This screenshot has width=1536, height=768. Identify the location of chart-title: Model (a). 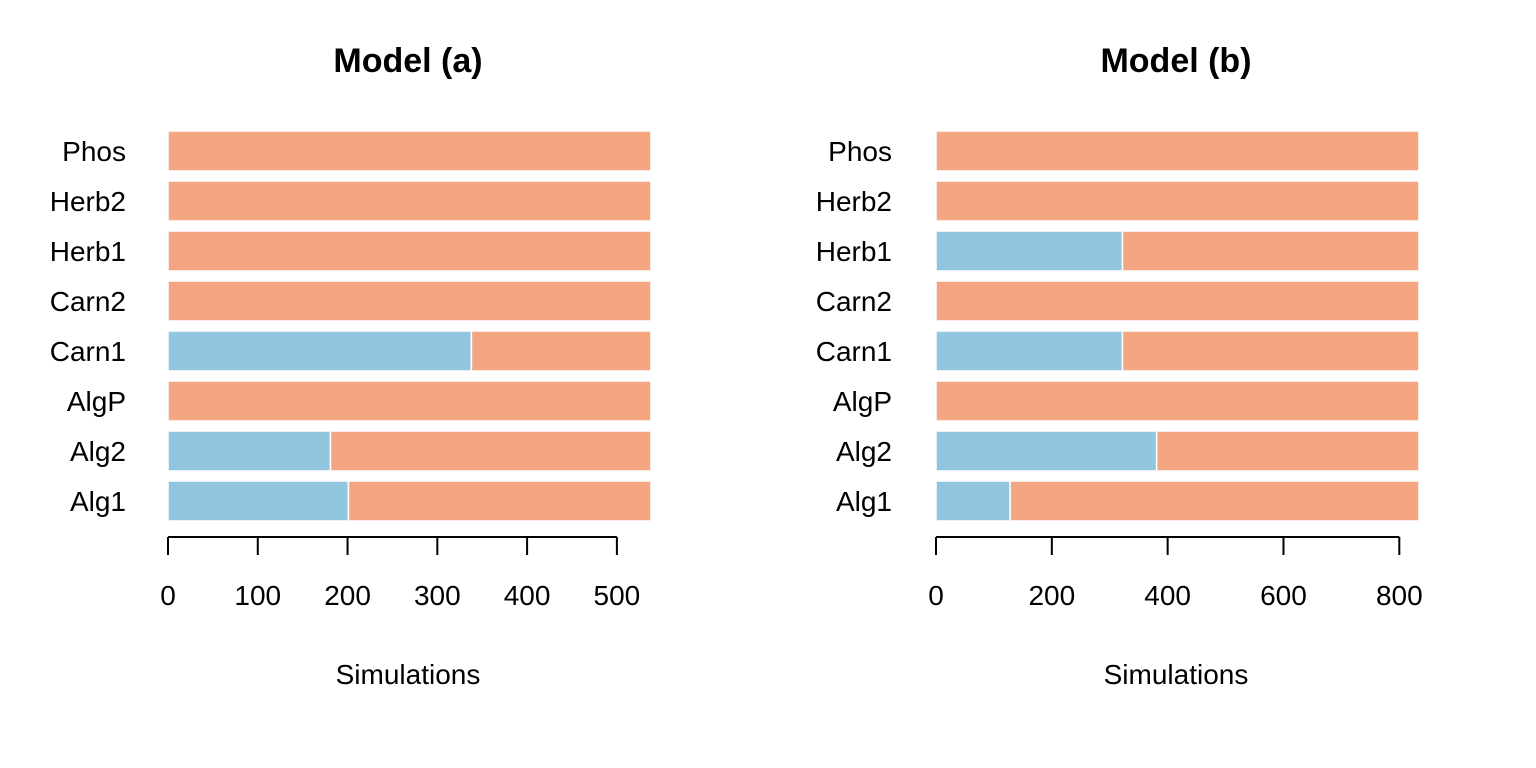
(407, 61).